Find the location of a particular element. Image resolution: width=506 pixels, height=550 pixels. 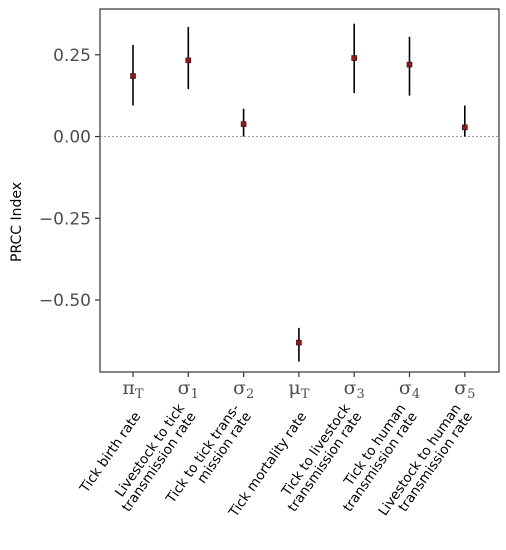

x-tick-label: σ5 is located at coordinates (464, 389).